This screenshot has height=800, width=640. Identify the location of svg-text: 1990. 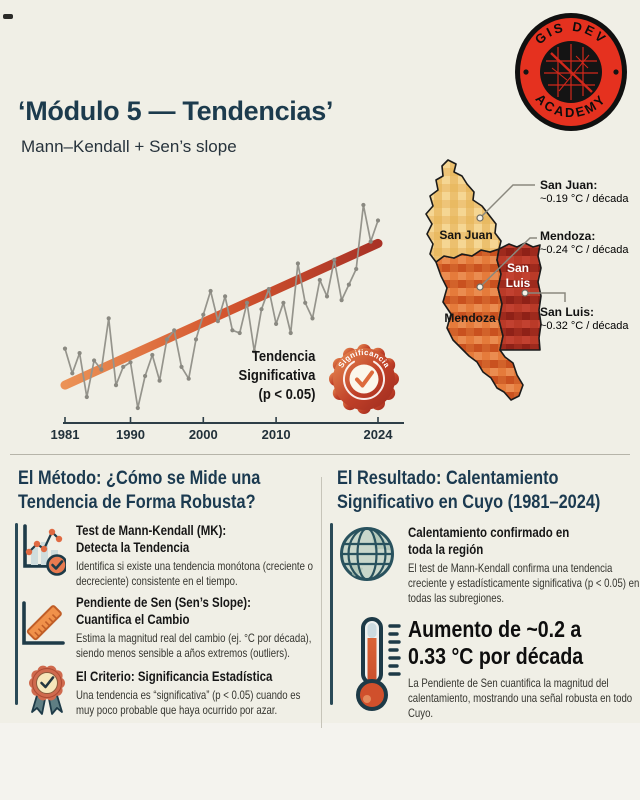
(130, 434).